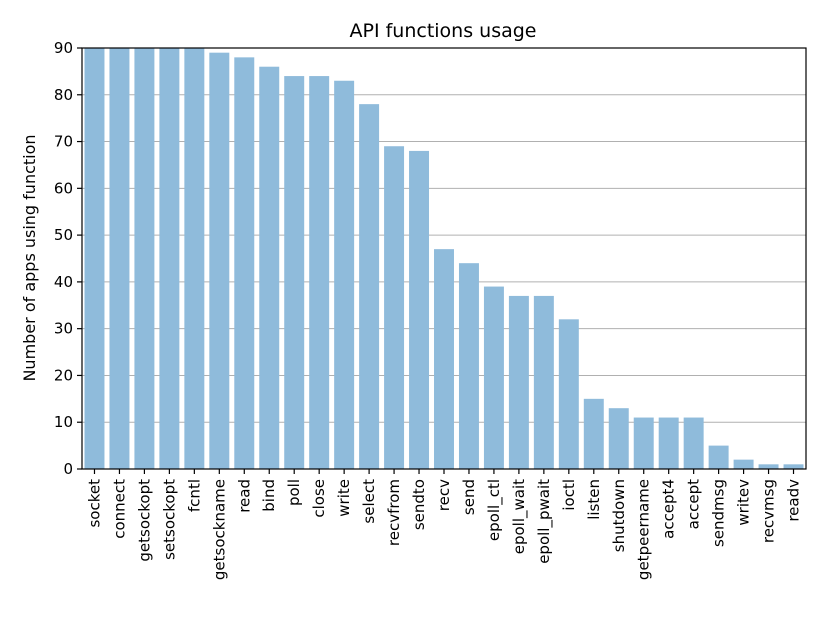  What do you see at coordinates (718, 457) in the screenshot?
I see `bar-sendmsg` at bounding box center [718, 457].